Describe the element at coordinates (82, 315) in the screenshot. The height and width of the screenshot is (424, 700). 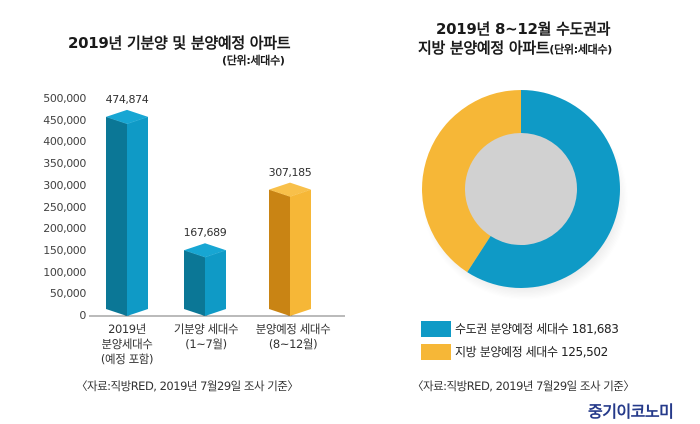
I see `y-tick-label: 0` at that location.